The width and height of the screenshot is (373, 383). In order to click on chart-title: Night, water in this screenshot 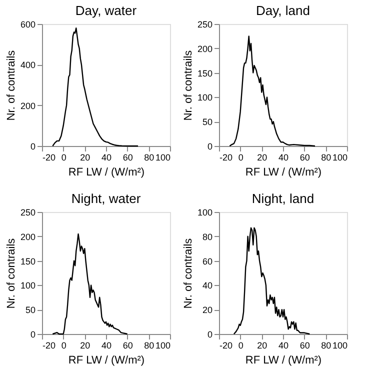, I will do `click(106, 198)`.